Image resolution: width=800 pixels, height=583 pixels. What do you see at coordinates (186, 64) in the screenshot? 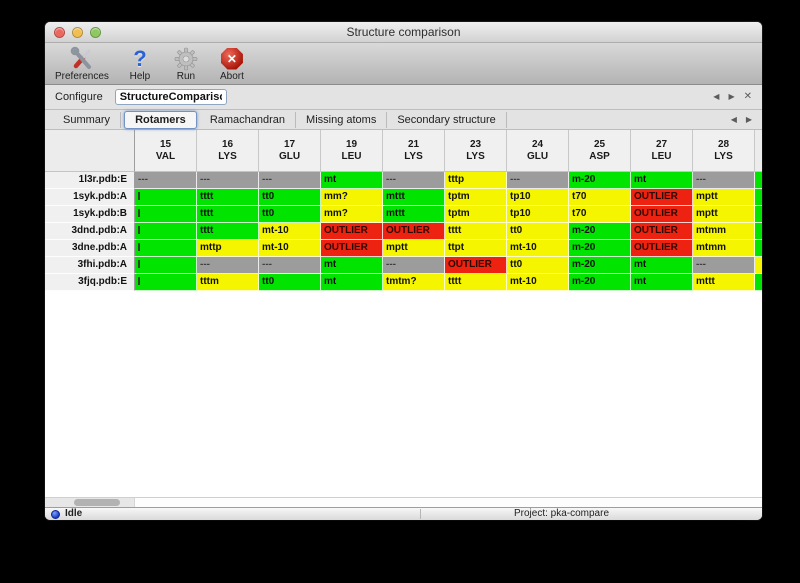
I see `run-button: Run` at bounding box center [186, 64].